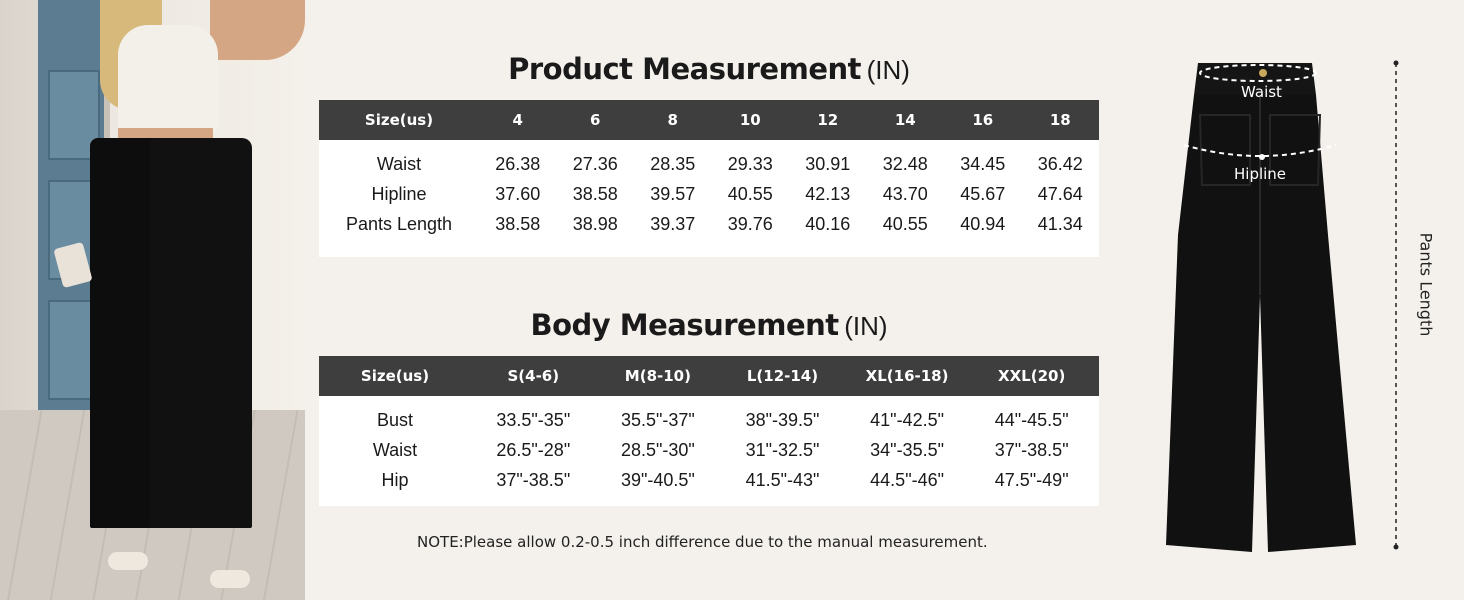 The width and height of the screenshot is (1464, 600). Describe the element at coordinates (257, 30) in the screenshot. I see `photo-arm` at that location.